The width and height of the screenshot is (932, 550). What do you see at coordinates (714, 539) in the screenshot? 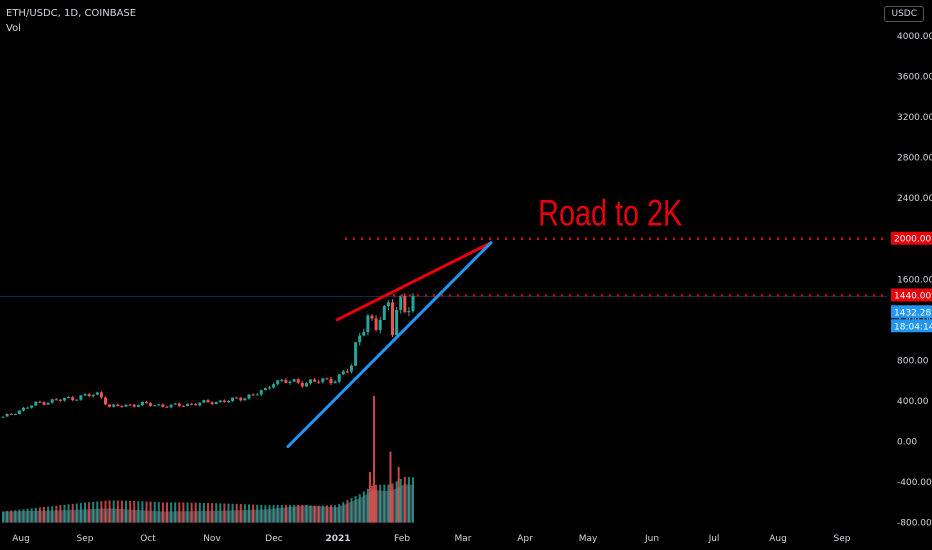
I see `x-tick-label: Jul` at bounding box center [714, 539].